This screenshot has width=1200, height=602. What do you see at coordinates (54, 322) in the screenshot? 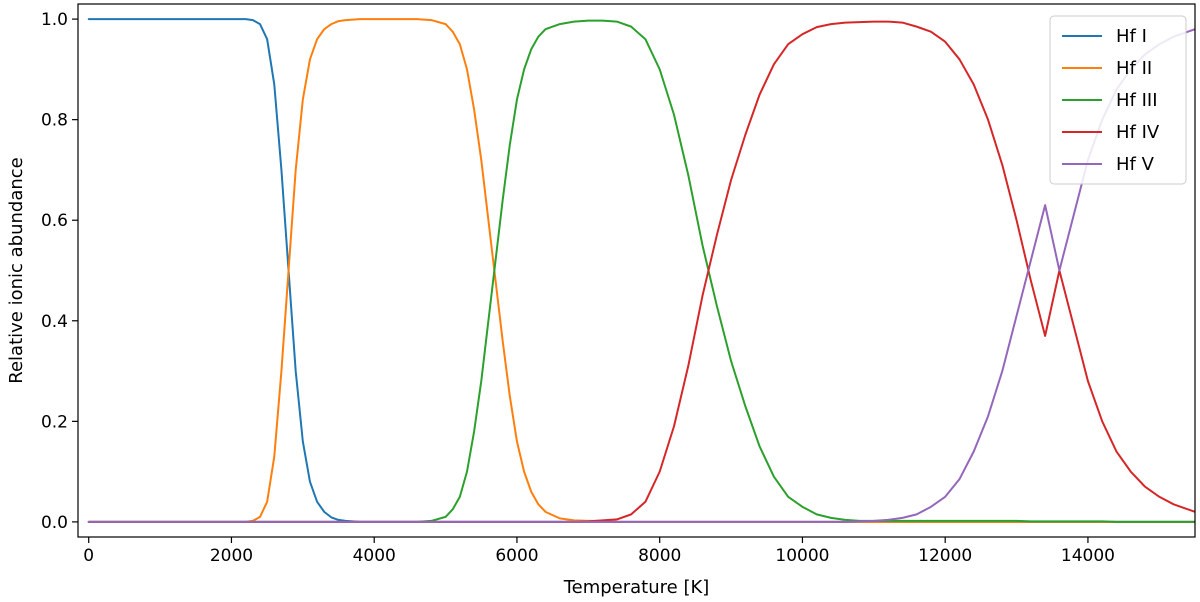
I see `y-tick-label: 0.4` at bounding box center [54, 322].